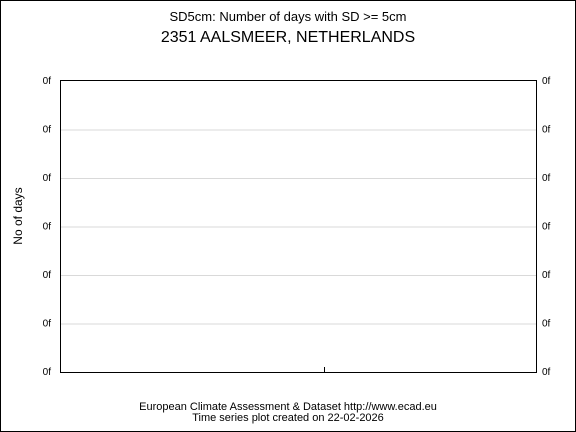  Describe the element at coordinates (288, 16) in the screenshot. I see `chart-title: SD5cm: Number of days with SD >= 5cm` at that location.